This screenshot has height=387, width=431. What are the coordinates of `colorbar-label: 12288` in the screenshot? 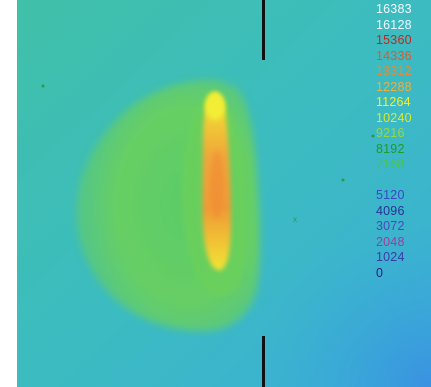 It's located at (394, 86).